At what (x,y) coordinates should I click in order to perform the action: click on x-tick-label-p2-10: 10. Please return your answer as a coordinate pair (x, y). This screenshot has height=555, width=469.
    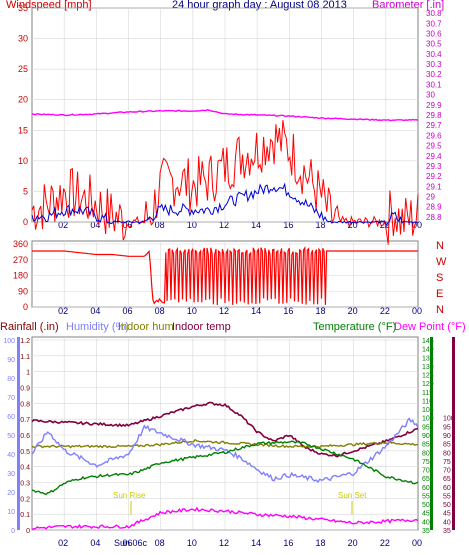
    Looking at the image, I should click on (192, 311).